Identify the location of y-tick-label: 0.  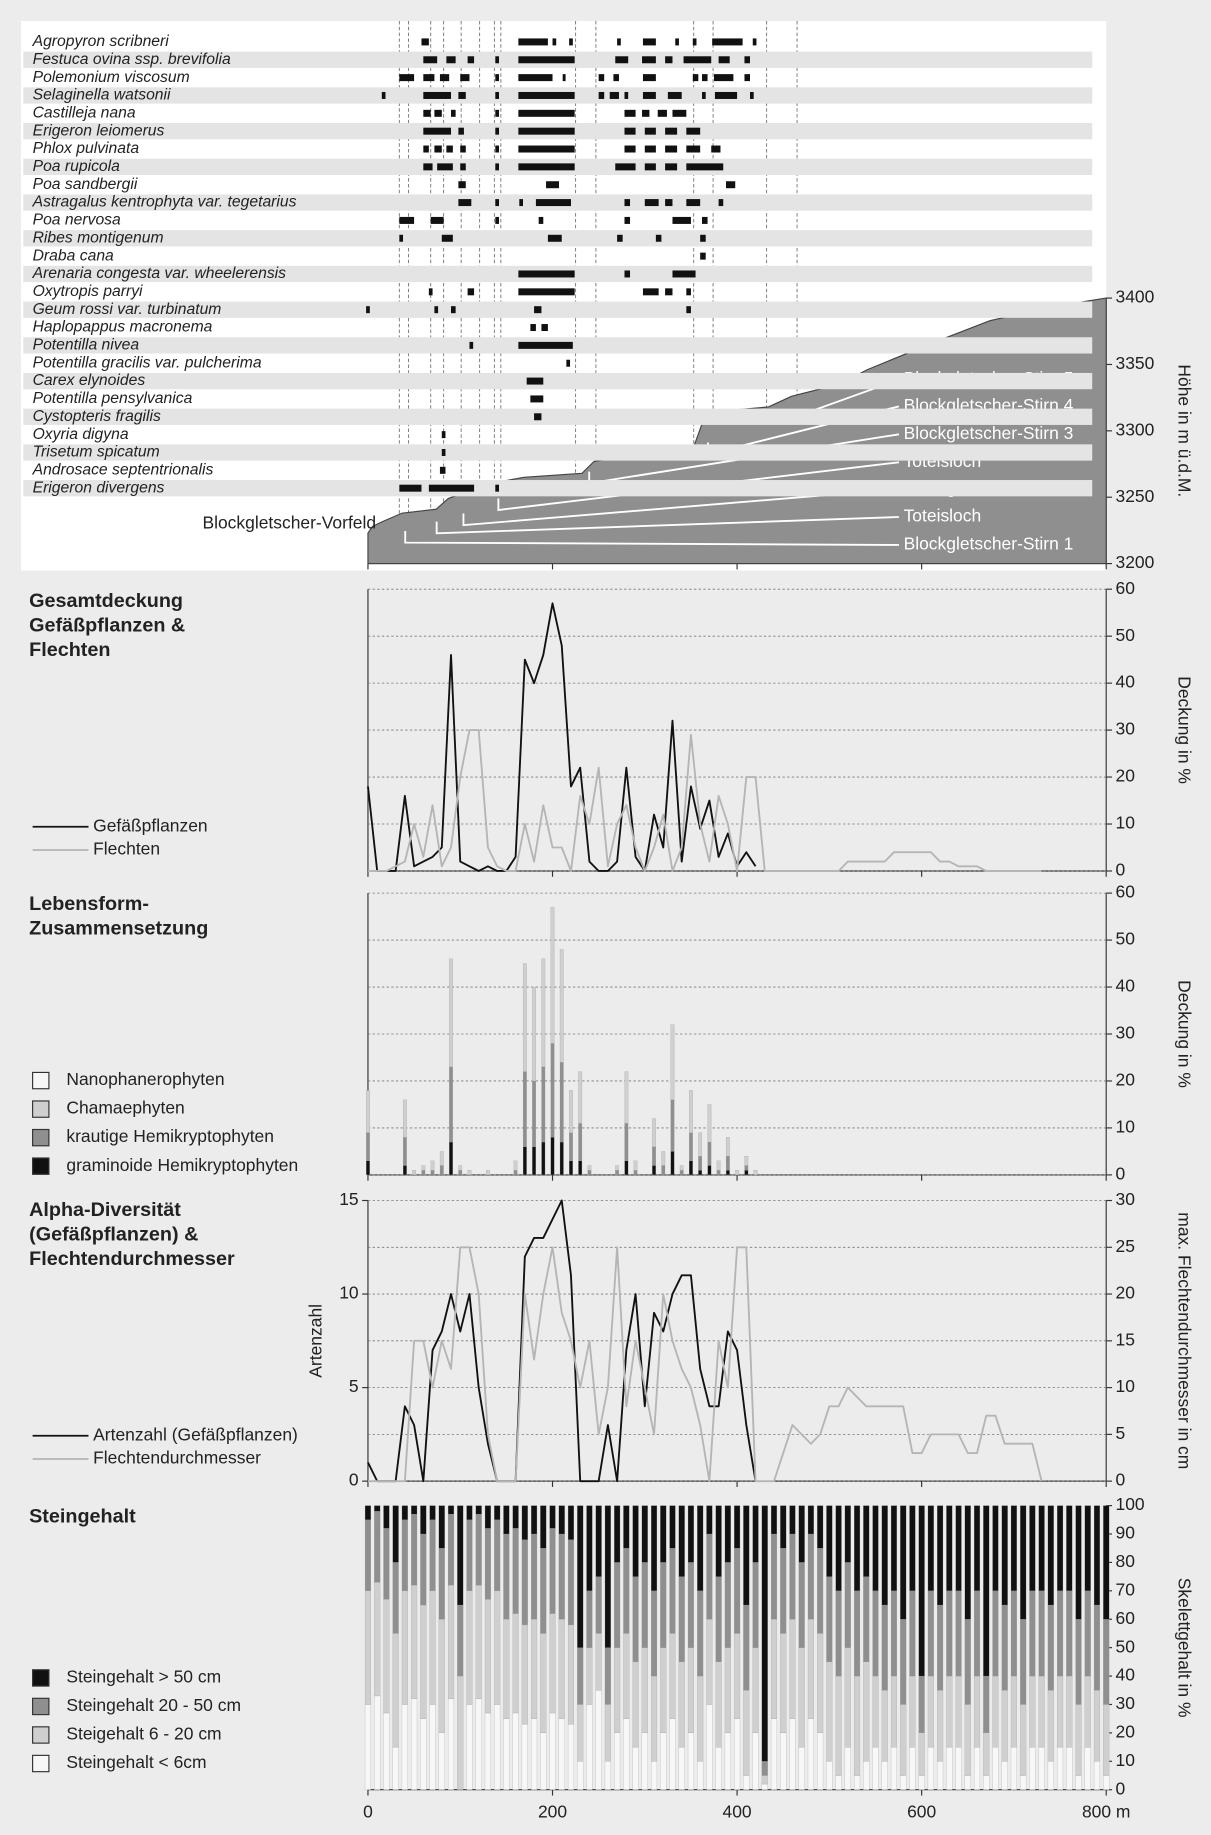
(1121, 870).